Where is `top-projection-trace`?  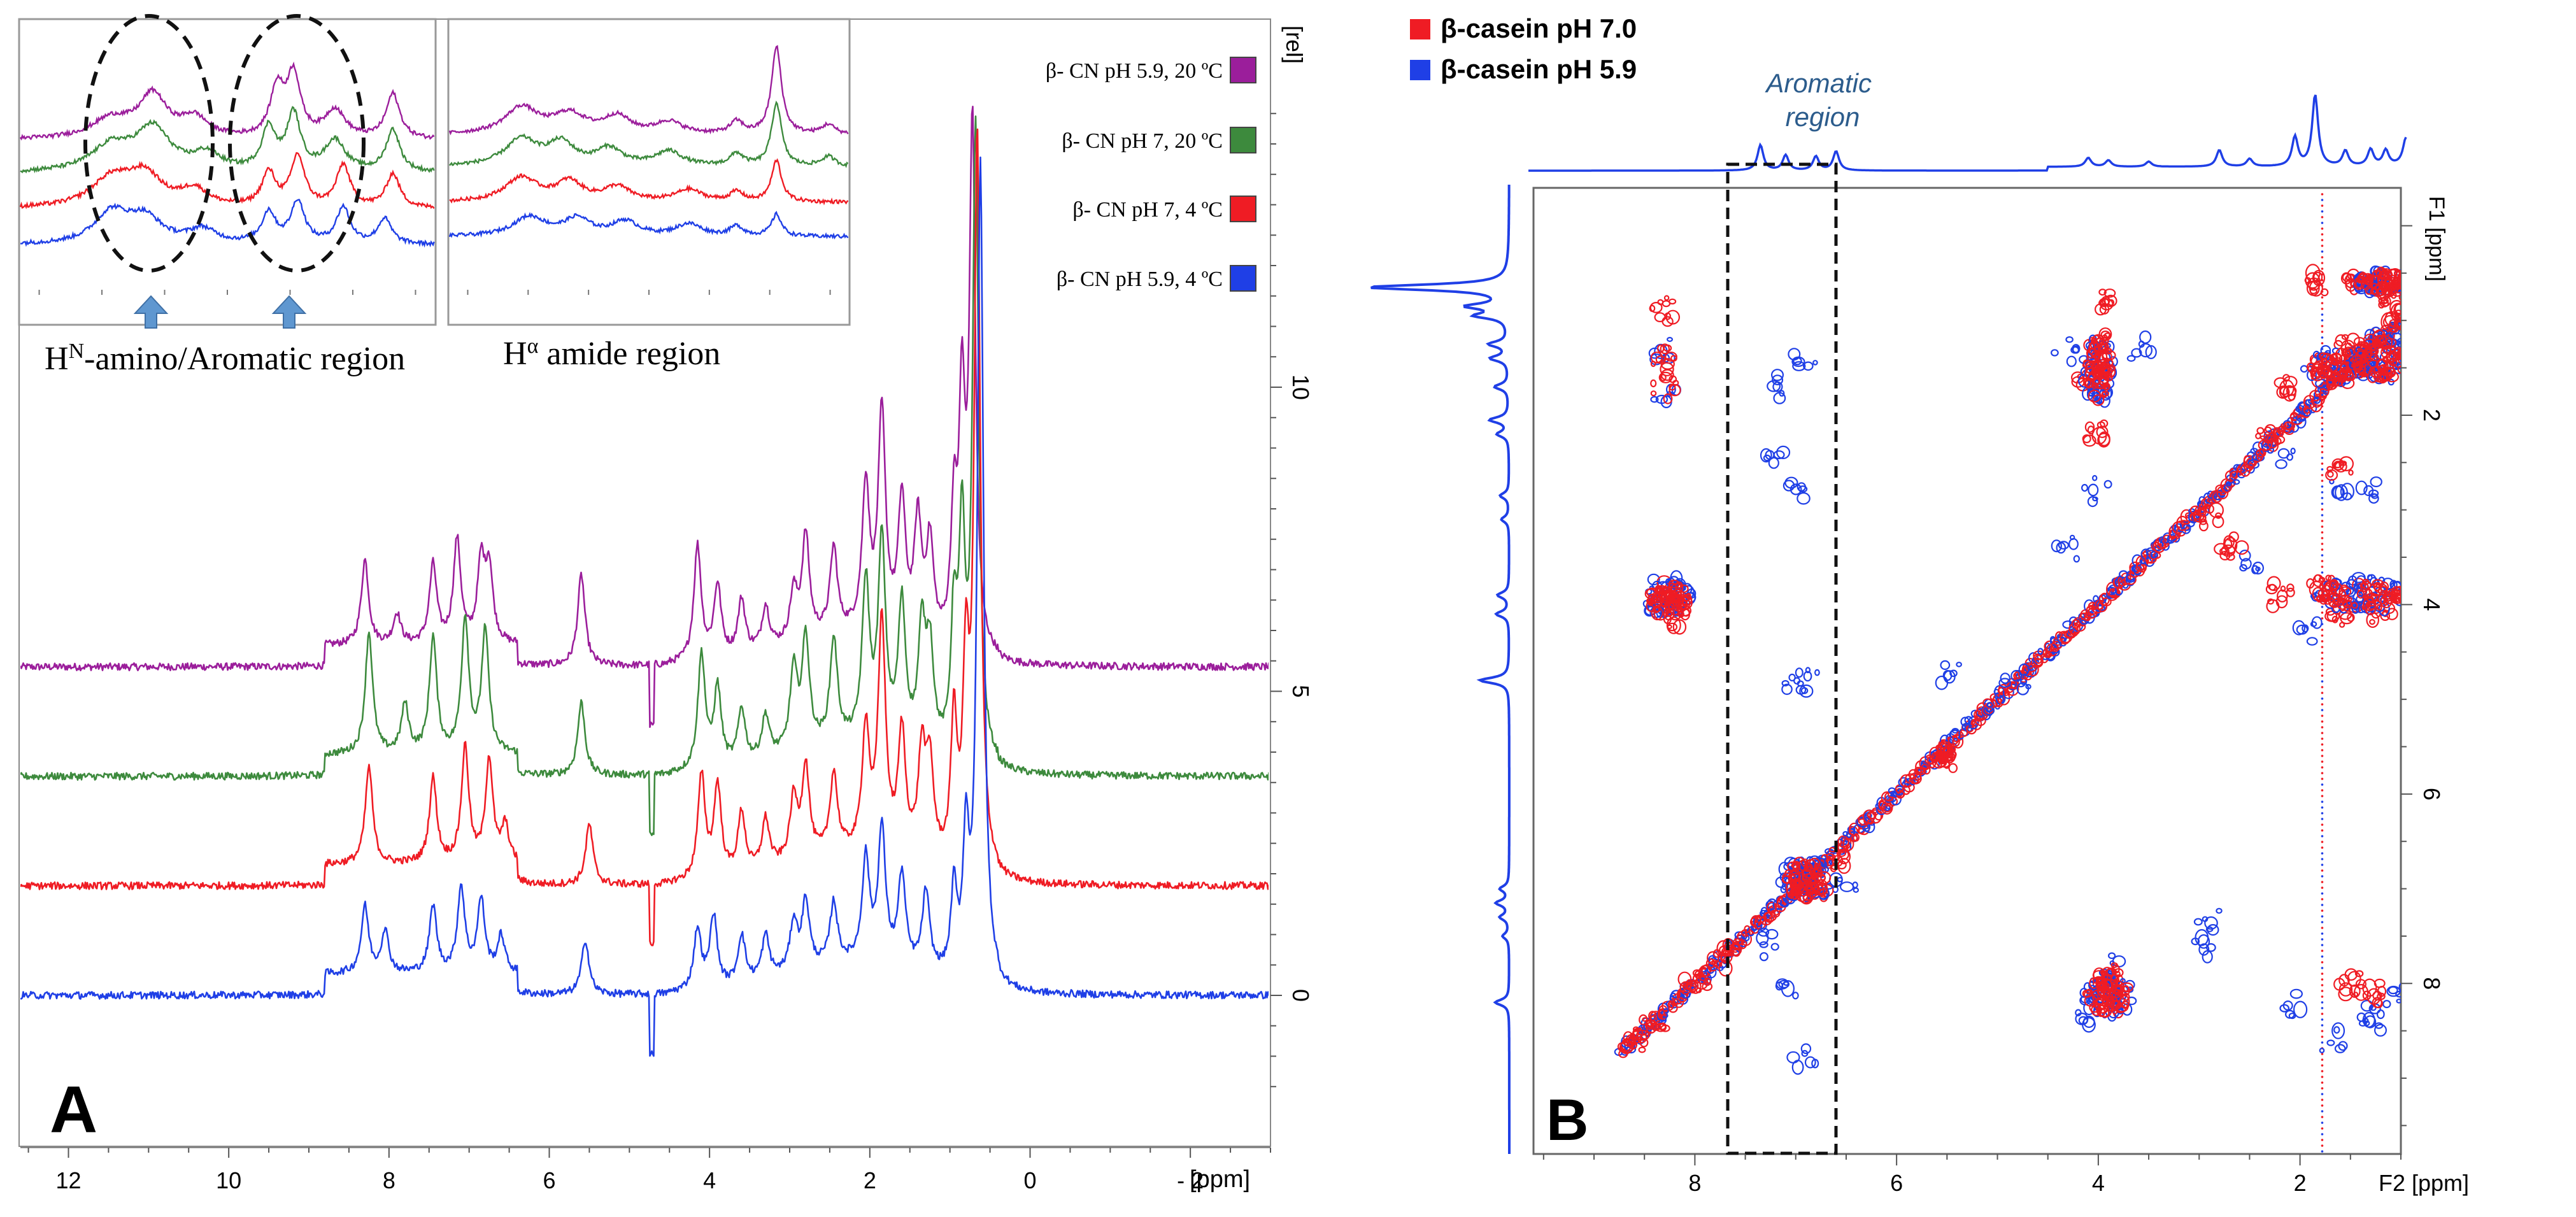 top-projection-trace is located at coordinates (1968, 133).